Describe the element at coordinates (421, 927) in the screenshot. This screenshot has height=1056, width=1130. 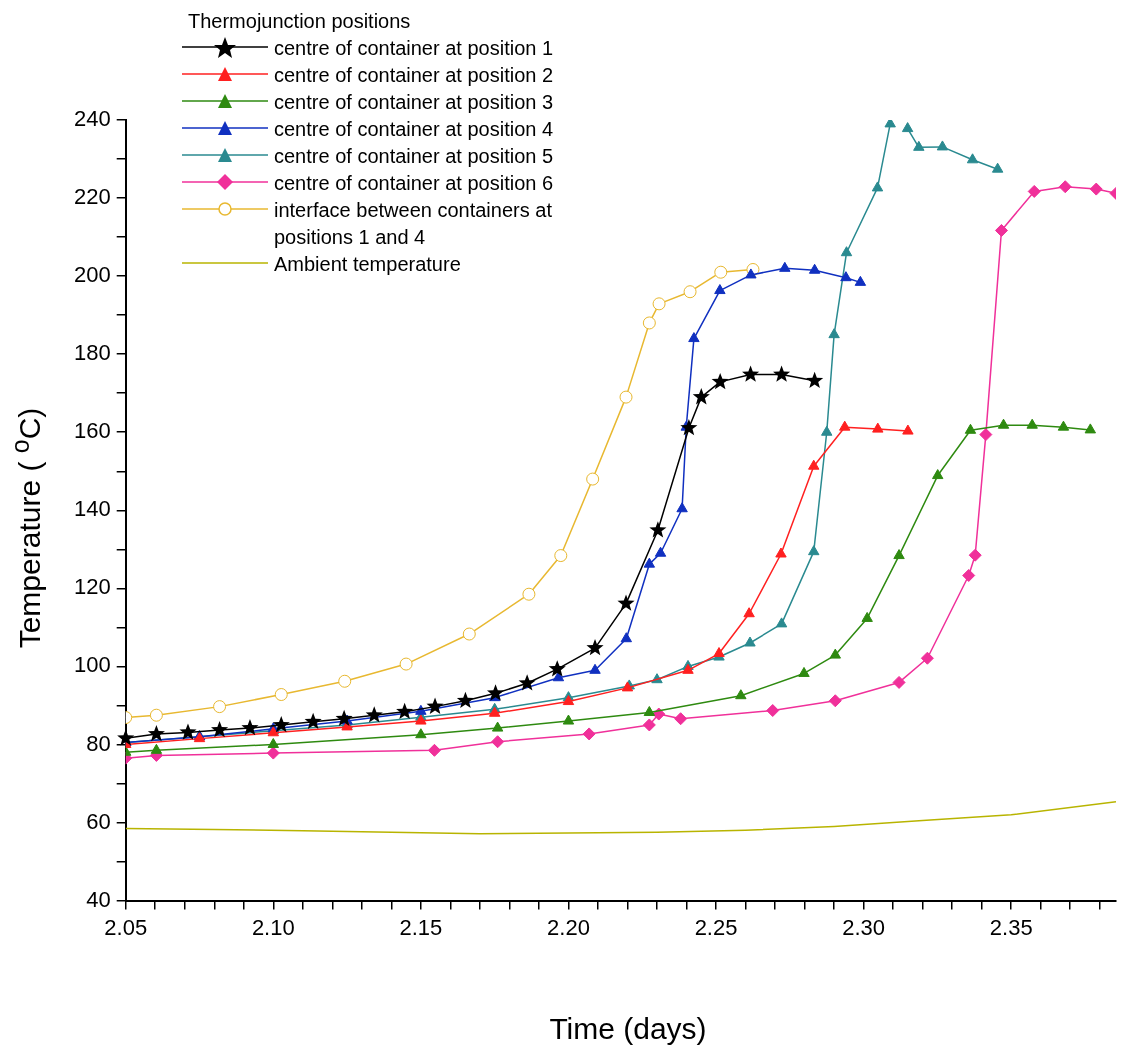
I see `x-tick-label: 2.15` at that location.